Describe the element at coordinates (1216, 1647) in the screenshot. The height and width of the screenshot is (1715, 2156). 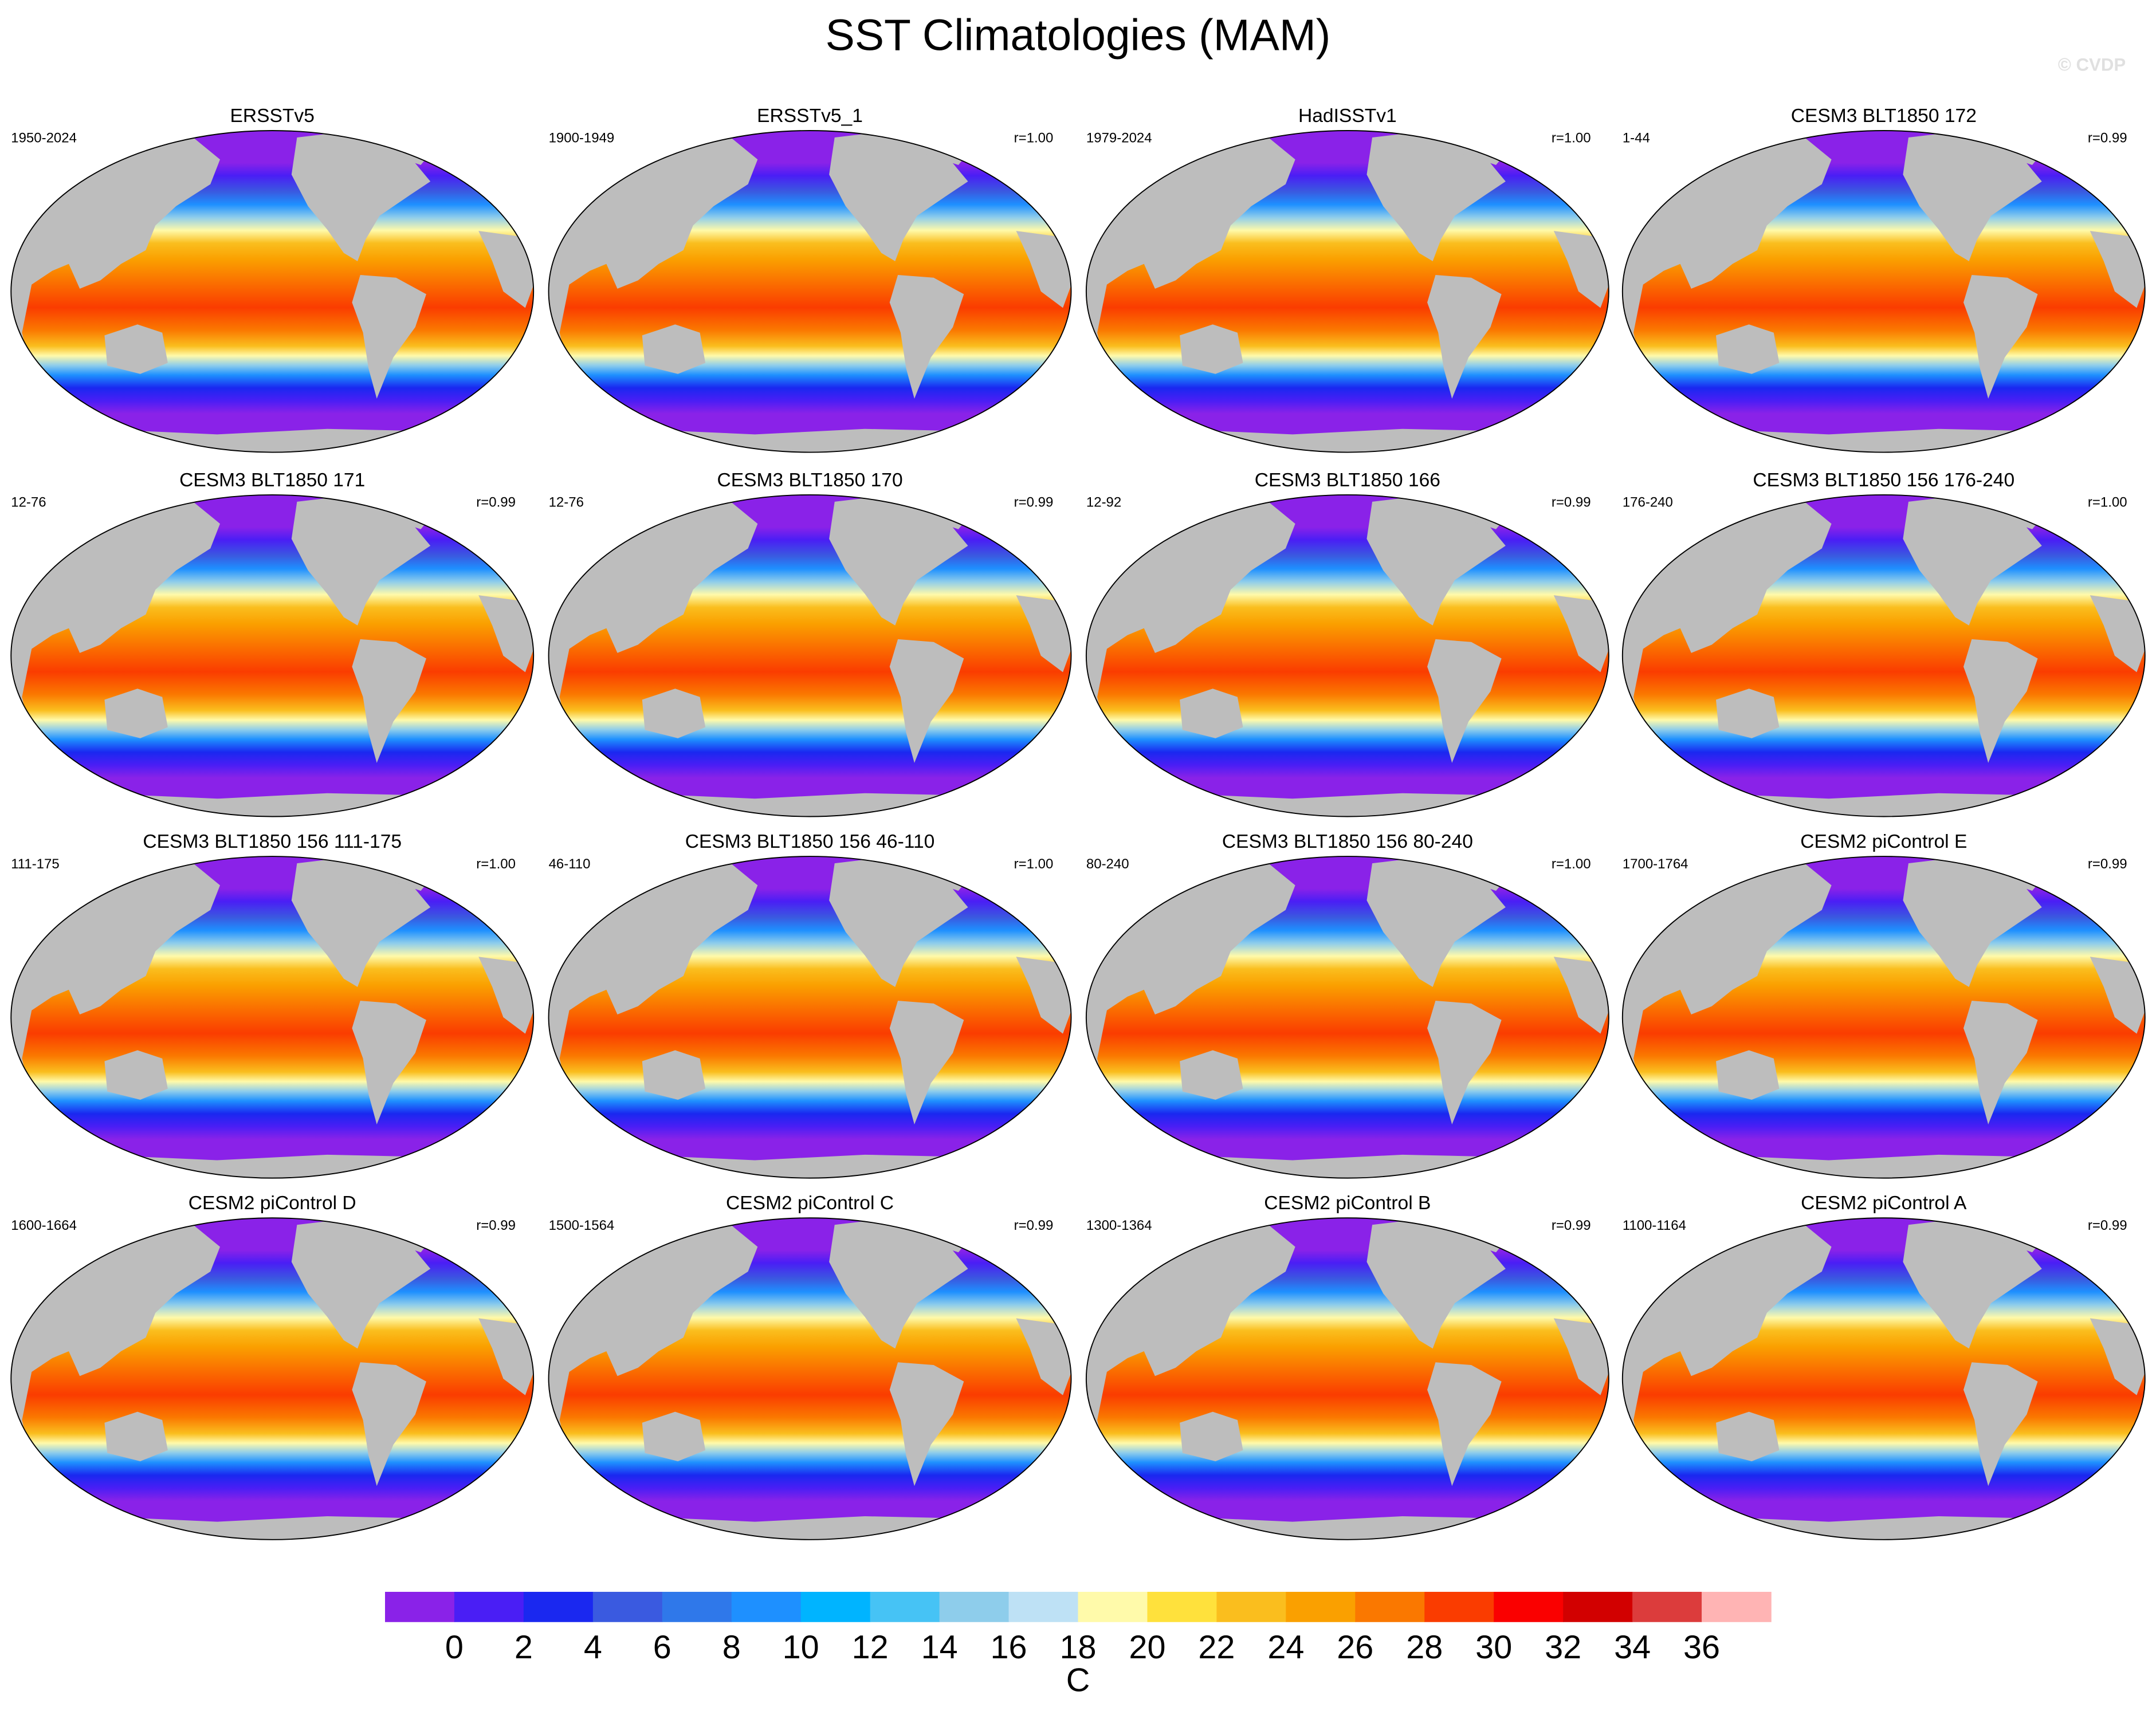
I see `colorbar-label: 22` at that location.